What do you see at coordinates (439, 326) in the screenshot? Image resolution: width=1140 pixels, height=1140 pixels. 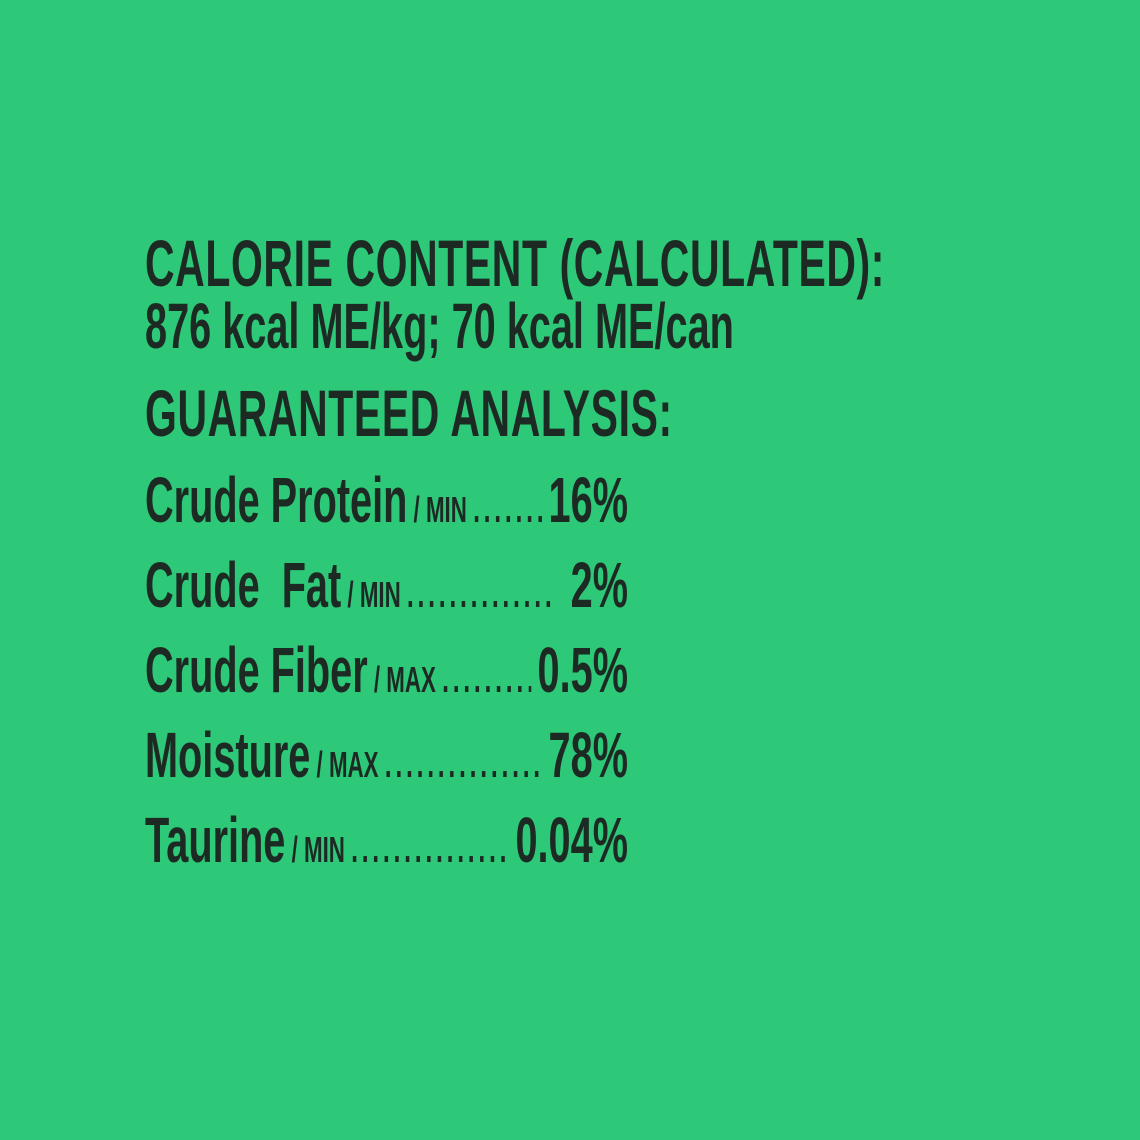 I see `calorie-content-values: 876 kcal ME/kg; 70 kcal ME/can` at bounding box center [439, 326].